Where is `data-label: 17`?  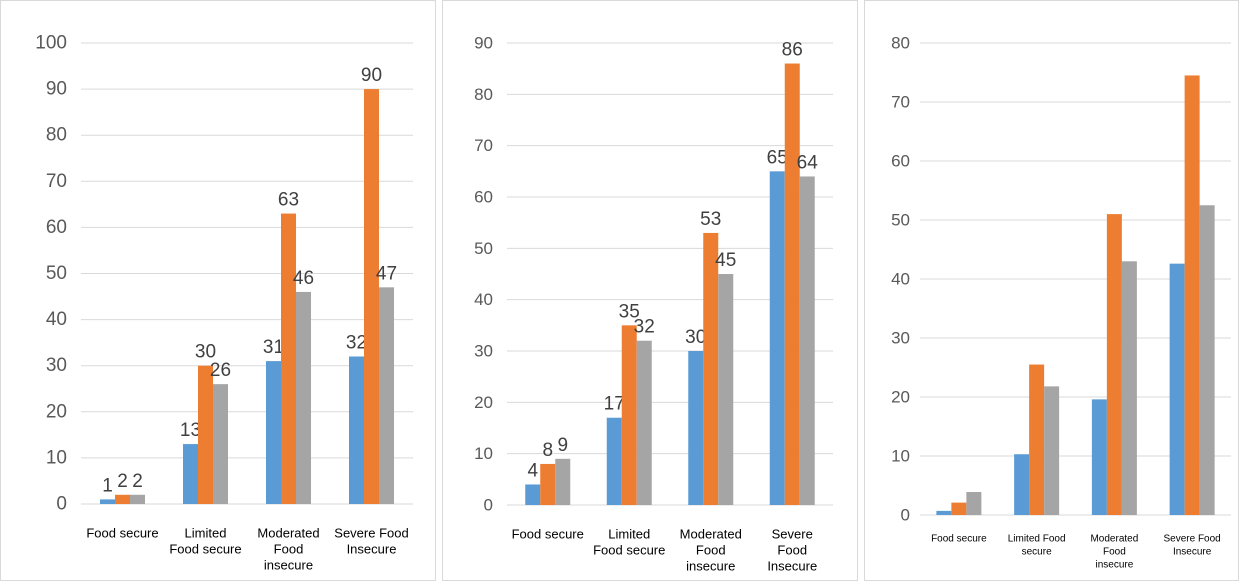 data-label: 17 is located at coordinates (614, 404).